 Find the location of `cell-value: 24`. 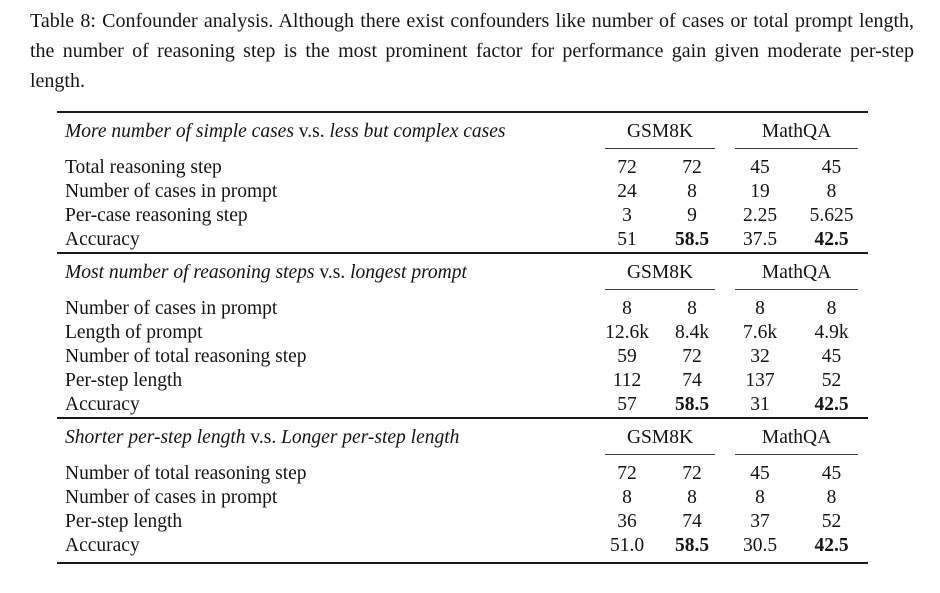

cell-value: 24 is located at coordinates (627, 191).